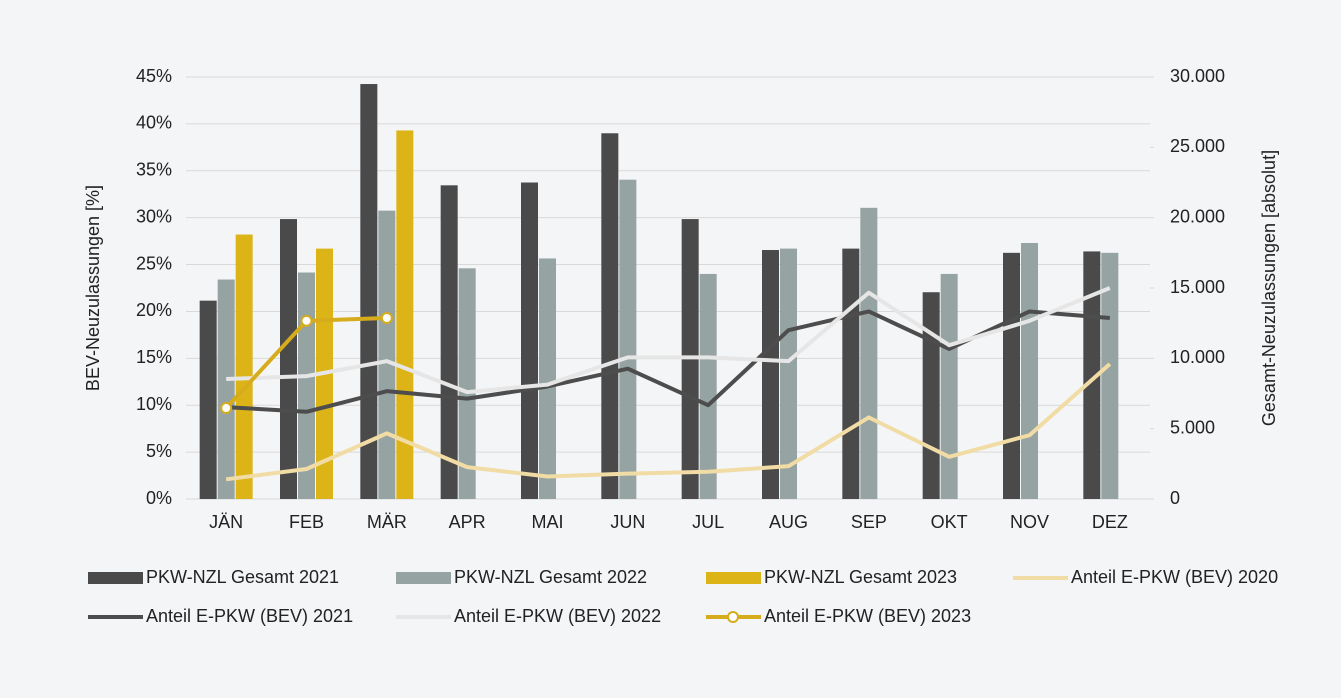 The image size is (1341, 698). Describe the element at coordinates (1175, 498) in the screenshot. I see `y2-tick-label: 0` at that location.